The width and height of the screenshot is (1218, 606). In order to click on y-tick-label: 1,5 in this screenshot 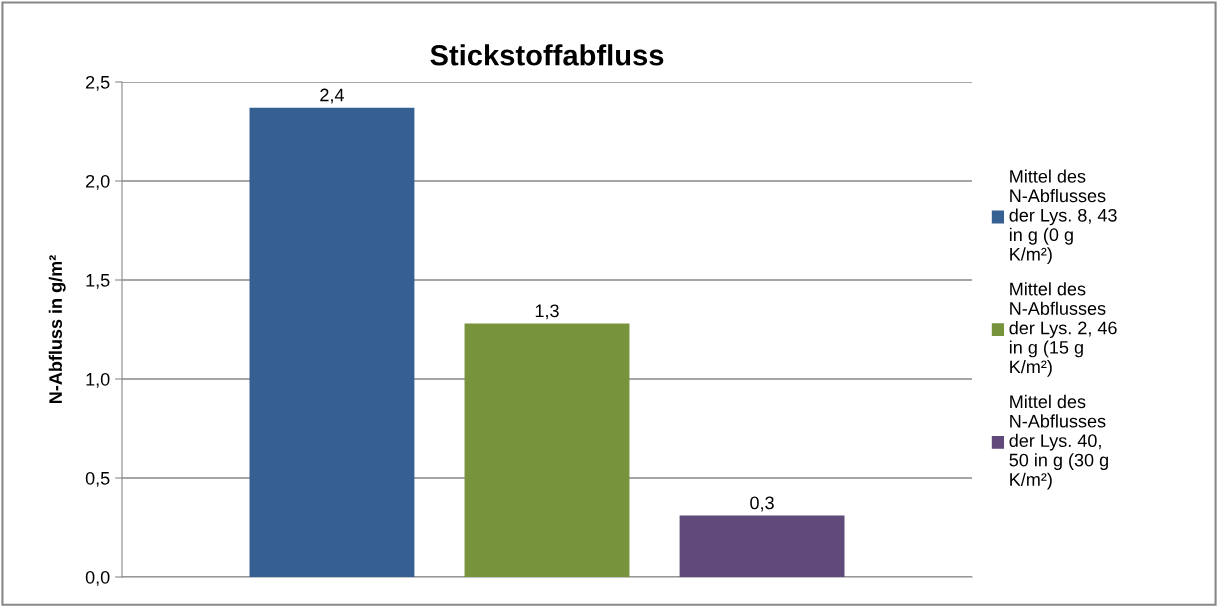, I will do `click(98, 281)`.